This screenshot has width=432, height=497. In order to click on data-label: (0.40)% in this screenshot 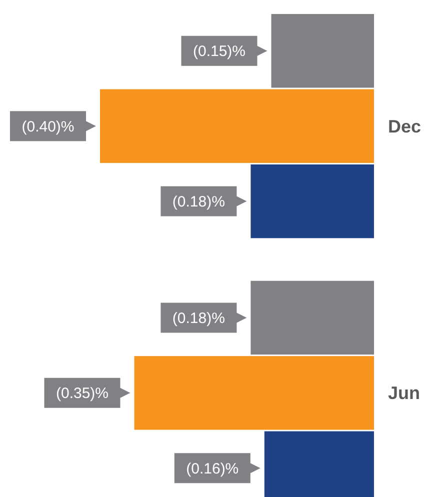, I will do `click(48, 127)`.